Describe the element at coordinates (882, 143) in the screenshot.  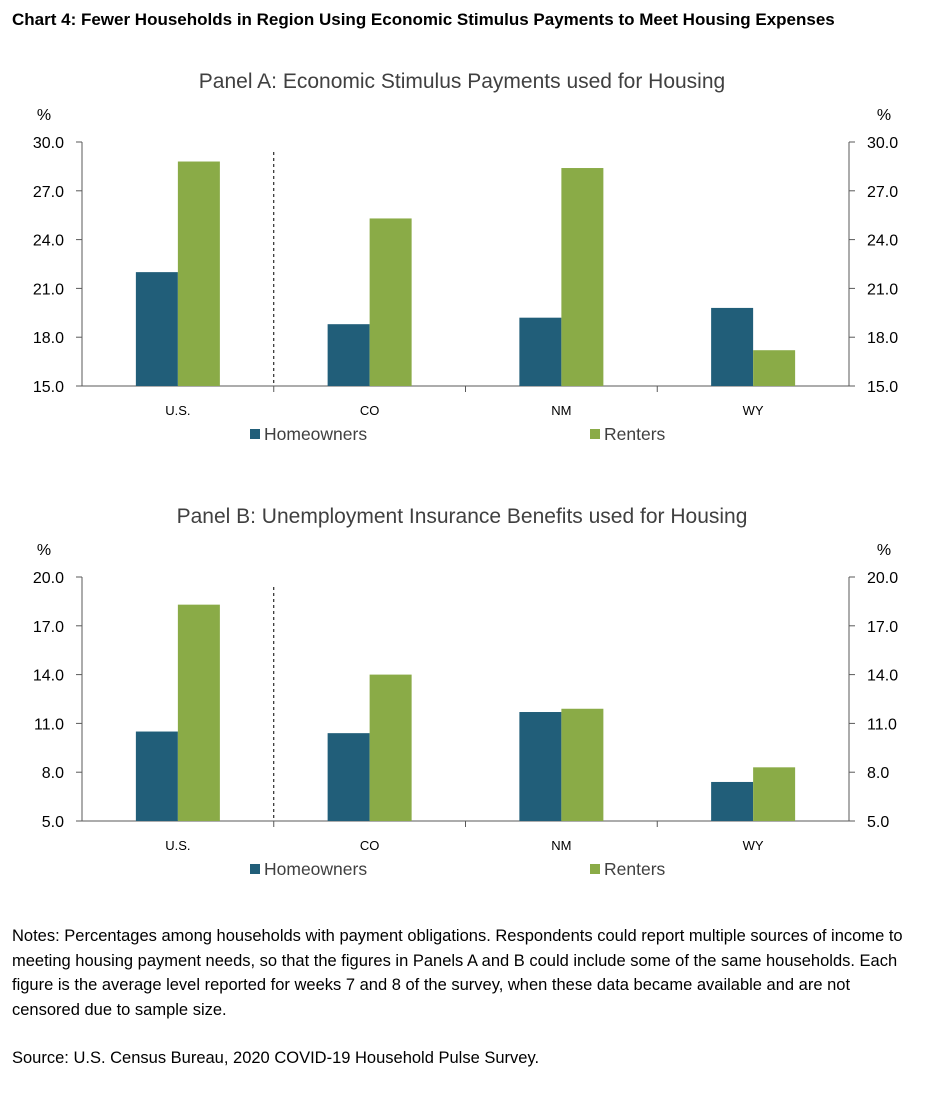
I see `panel-a-ytick-label-right: 30.0` at that location.